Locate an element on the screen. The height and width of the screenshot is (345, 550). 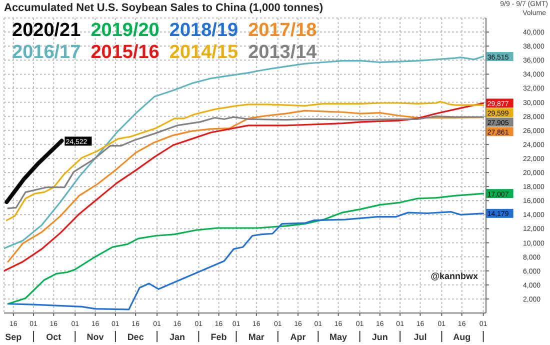
annotation: @kannbwx is located at coordinates (454, 276).